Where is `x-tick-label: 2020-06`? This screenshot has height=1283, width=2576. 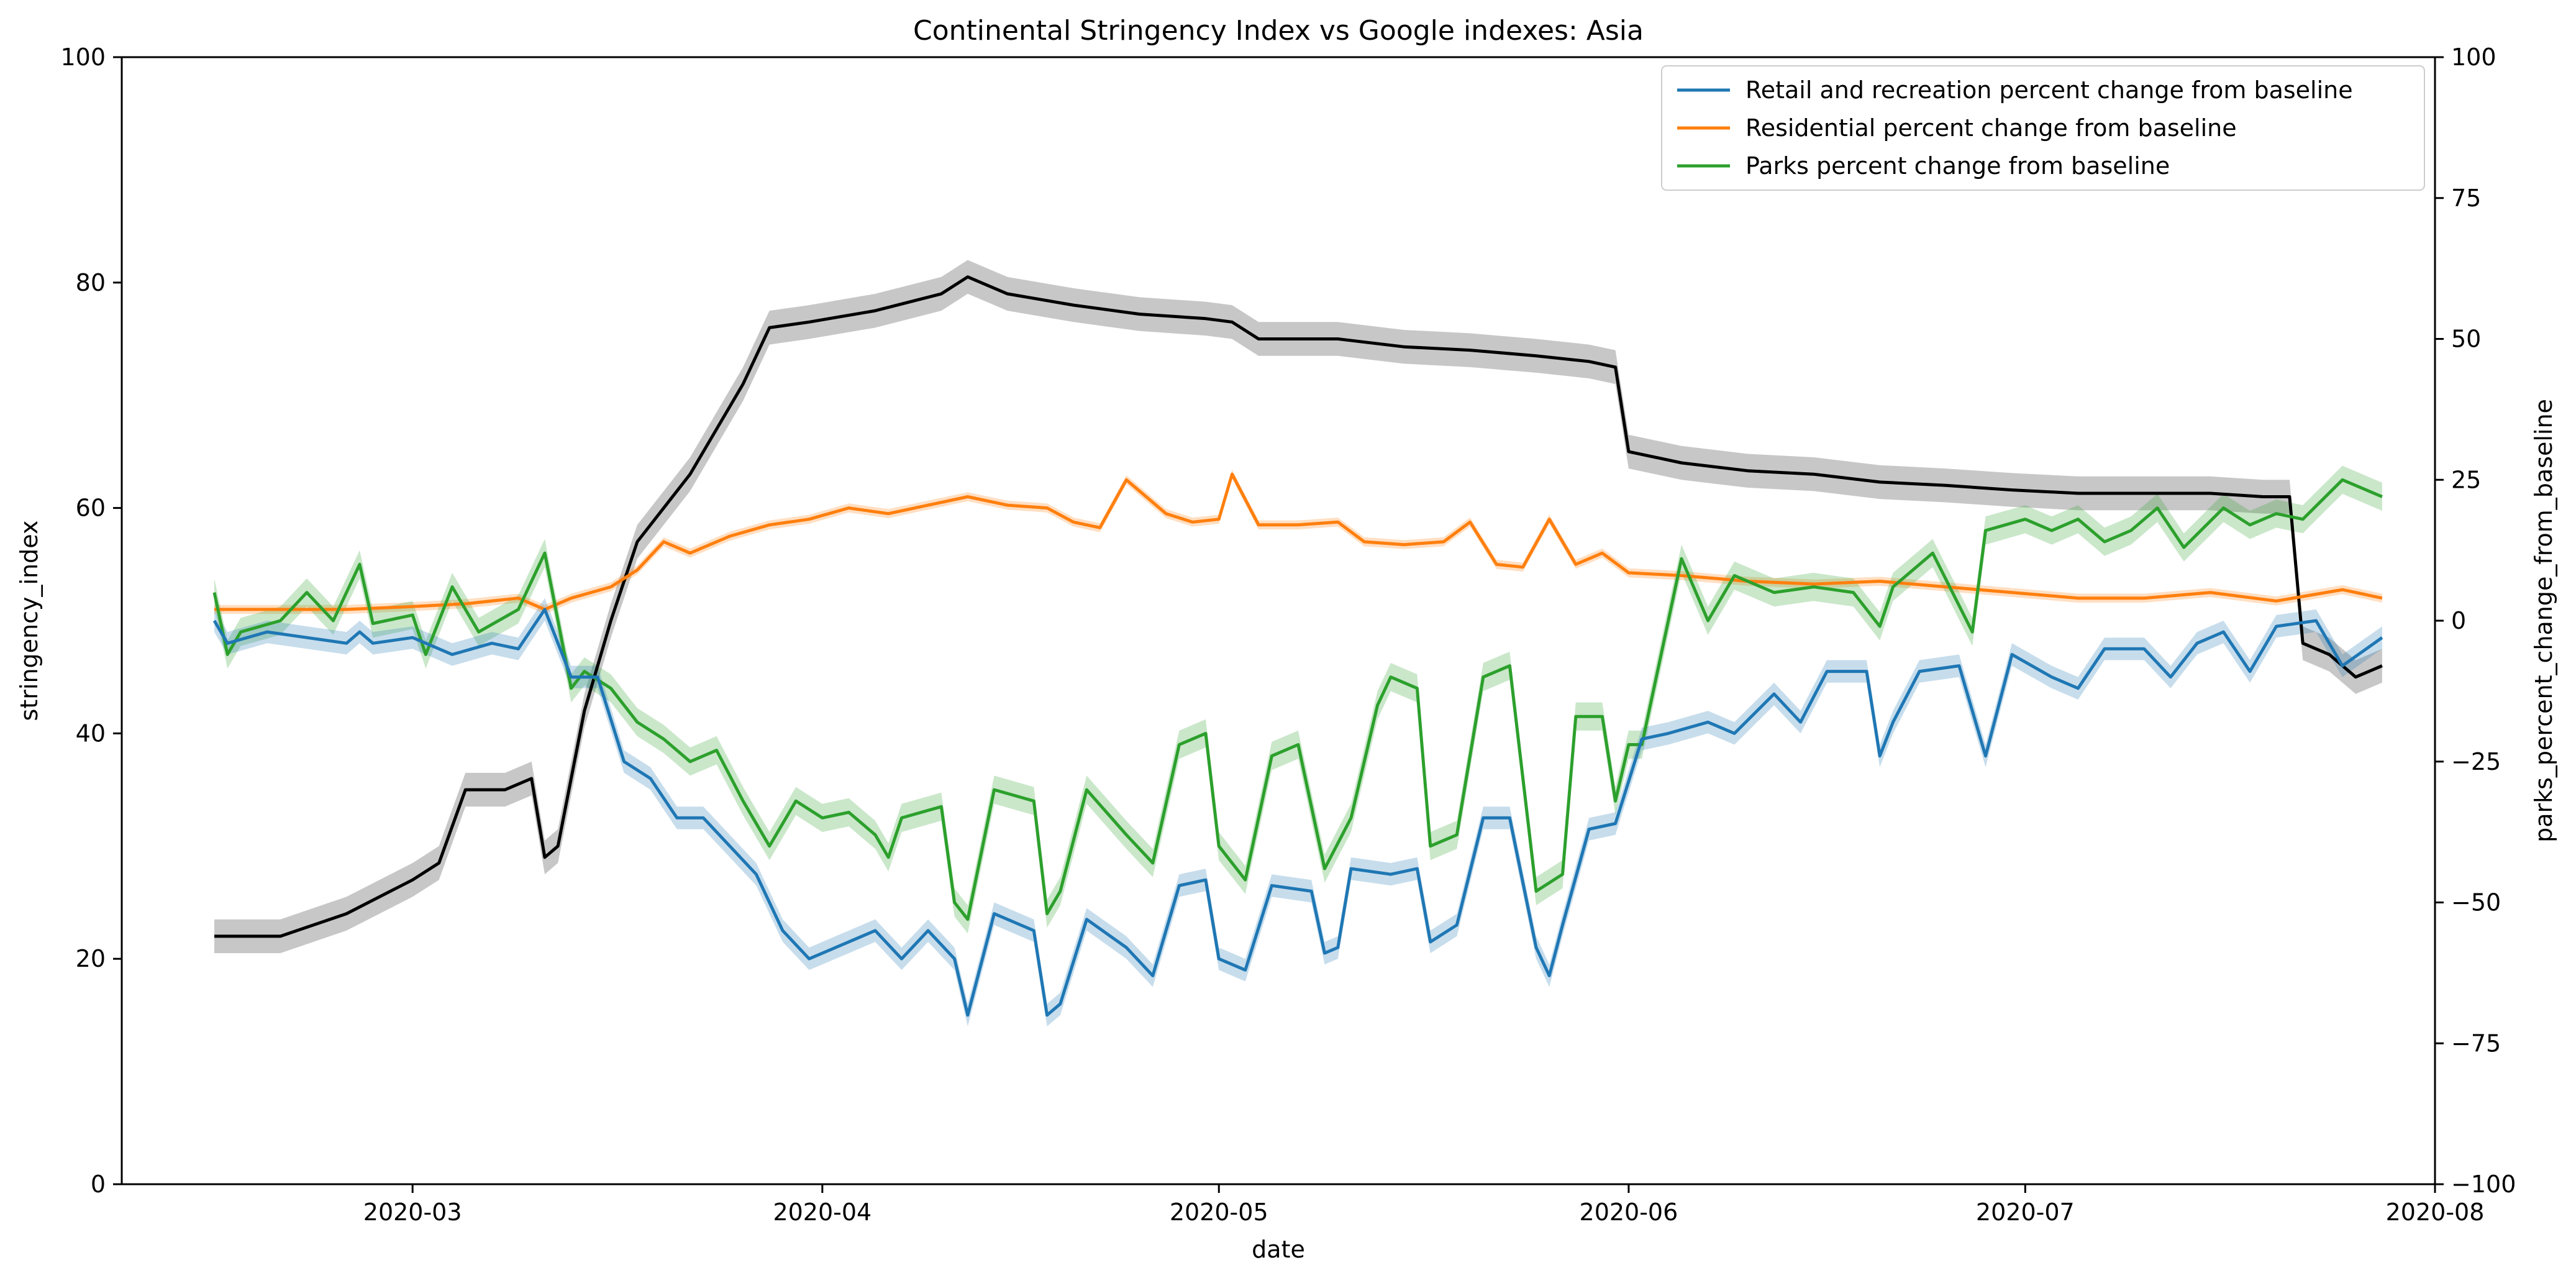 x-tick-label: 2020-06 is located at coordinates (1629, 1212).